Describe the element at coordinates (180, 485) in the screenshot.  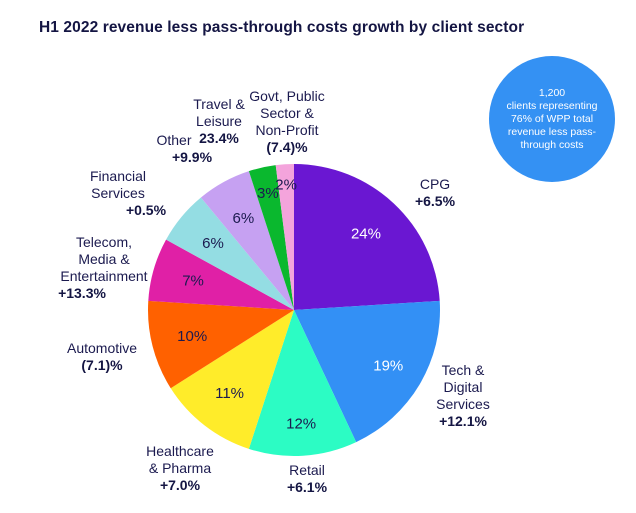
I see `sector-growth: +7.0%` at that location.